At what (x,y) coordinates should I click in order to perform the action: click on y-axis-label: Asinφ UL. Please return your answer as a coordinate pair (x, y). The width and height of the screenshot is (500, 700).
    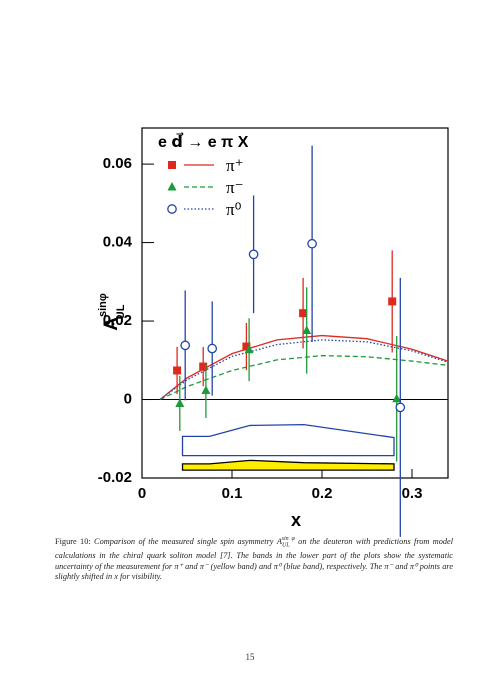
    Looking at the image, I should click on (112, 312).